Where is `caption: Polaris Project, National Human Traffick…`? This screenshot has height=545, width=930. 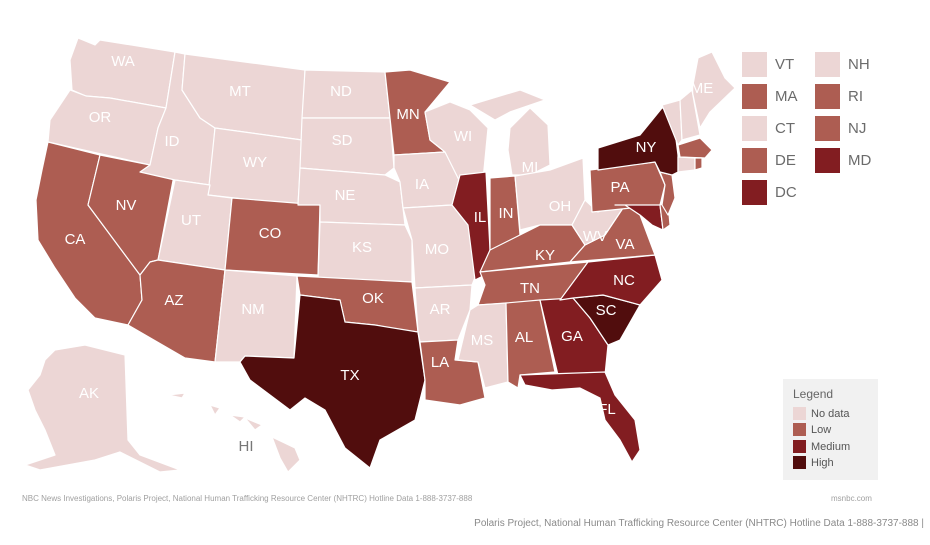
caption: Polaris Project, National Human Traffick… is located at coordinates (699, 523).